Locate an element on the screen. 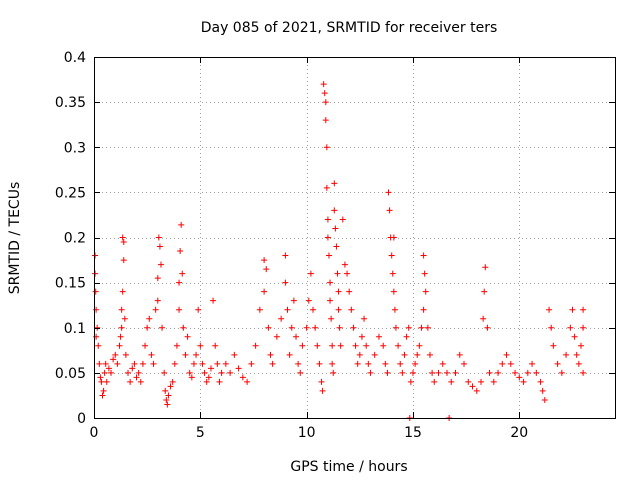 The height and width of the screenshot is (480, 640). x-tick-label: 10 is located at coordinates (307, 433).